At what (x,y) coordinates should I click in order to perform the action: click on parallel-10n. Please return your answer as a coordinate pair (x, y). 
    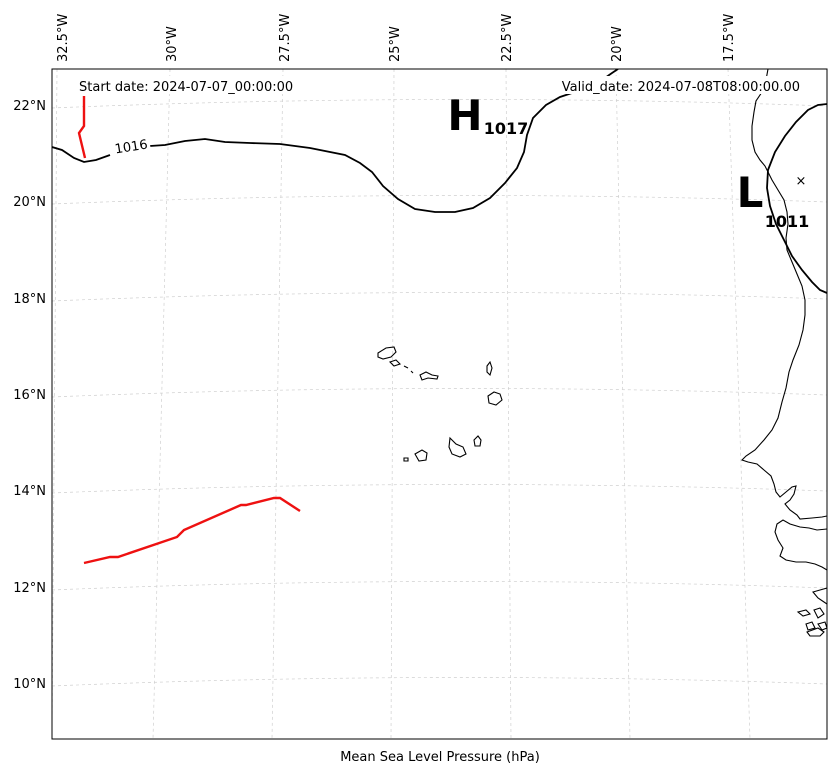
    Looking at the image, I should click on (439, 682).